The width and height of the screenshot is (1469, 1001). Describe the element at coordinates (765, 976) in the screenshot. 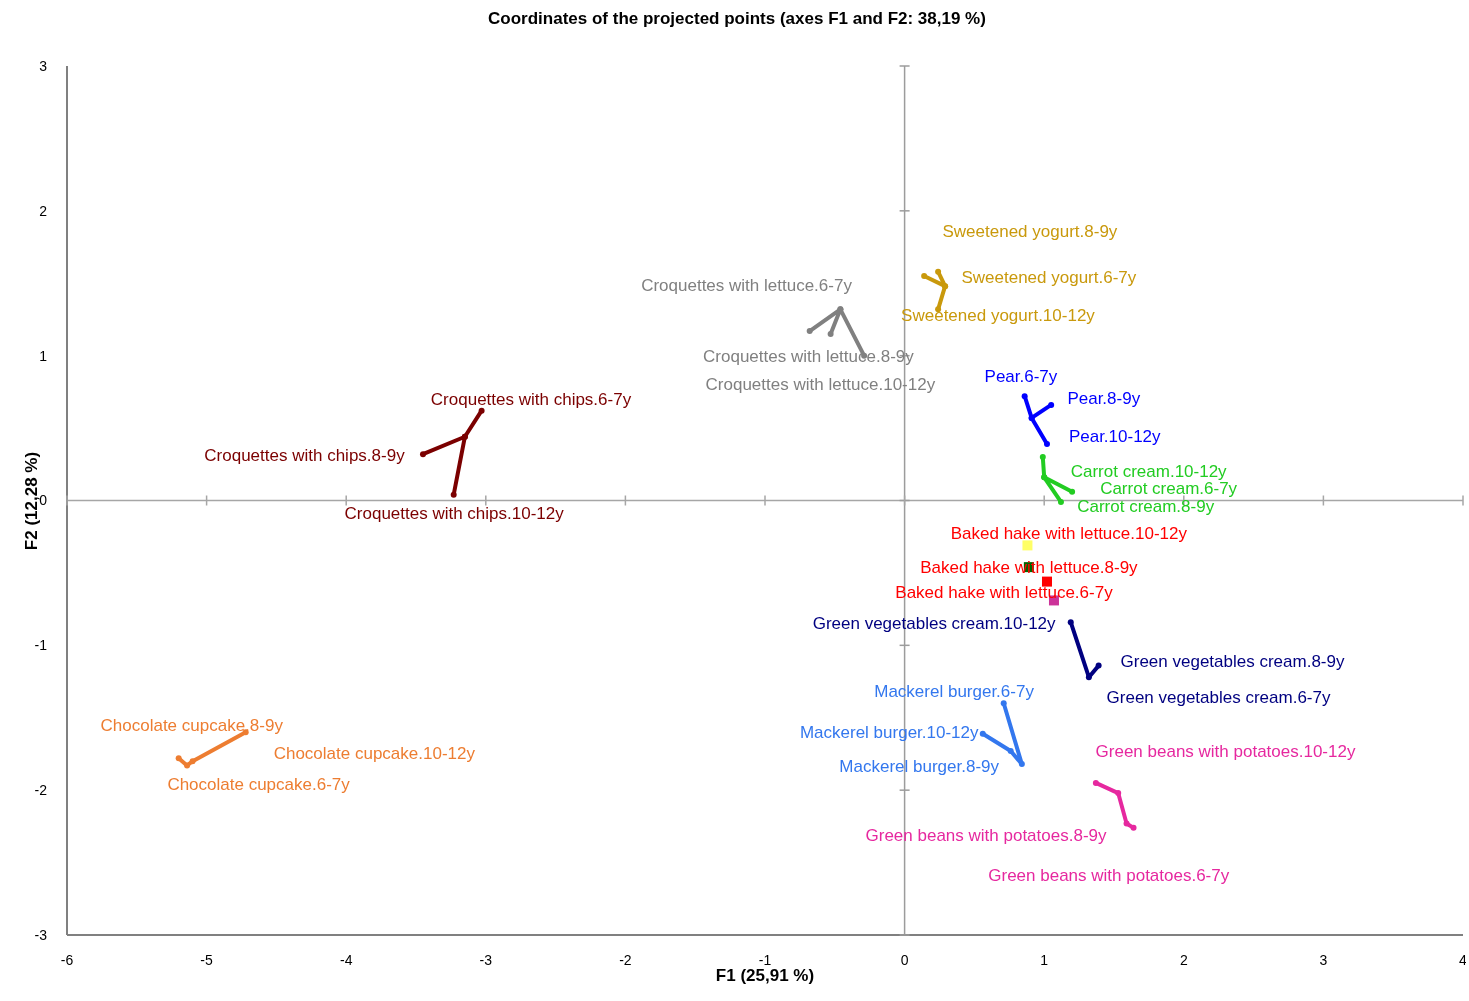

I see `x-axis-title: F1 (25,91 %)` at that location.